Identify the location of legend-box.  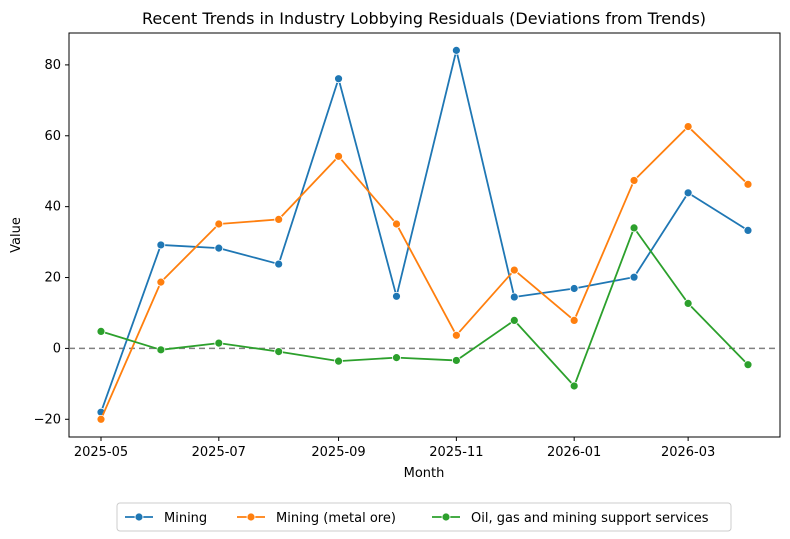
(424, 517).